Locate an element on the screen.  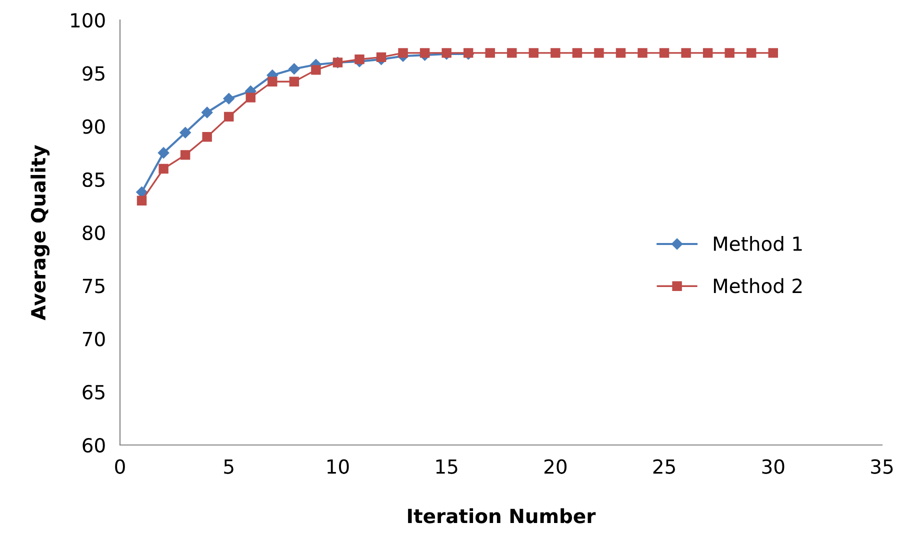
y-tick-label: 85 is located at coordinates (93, 180).